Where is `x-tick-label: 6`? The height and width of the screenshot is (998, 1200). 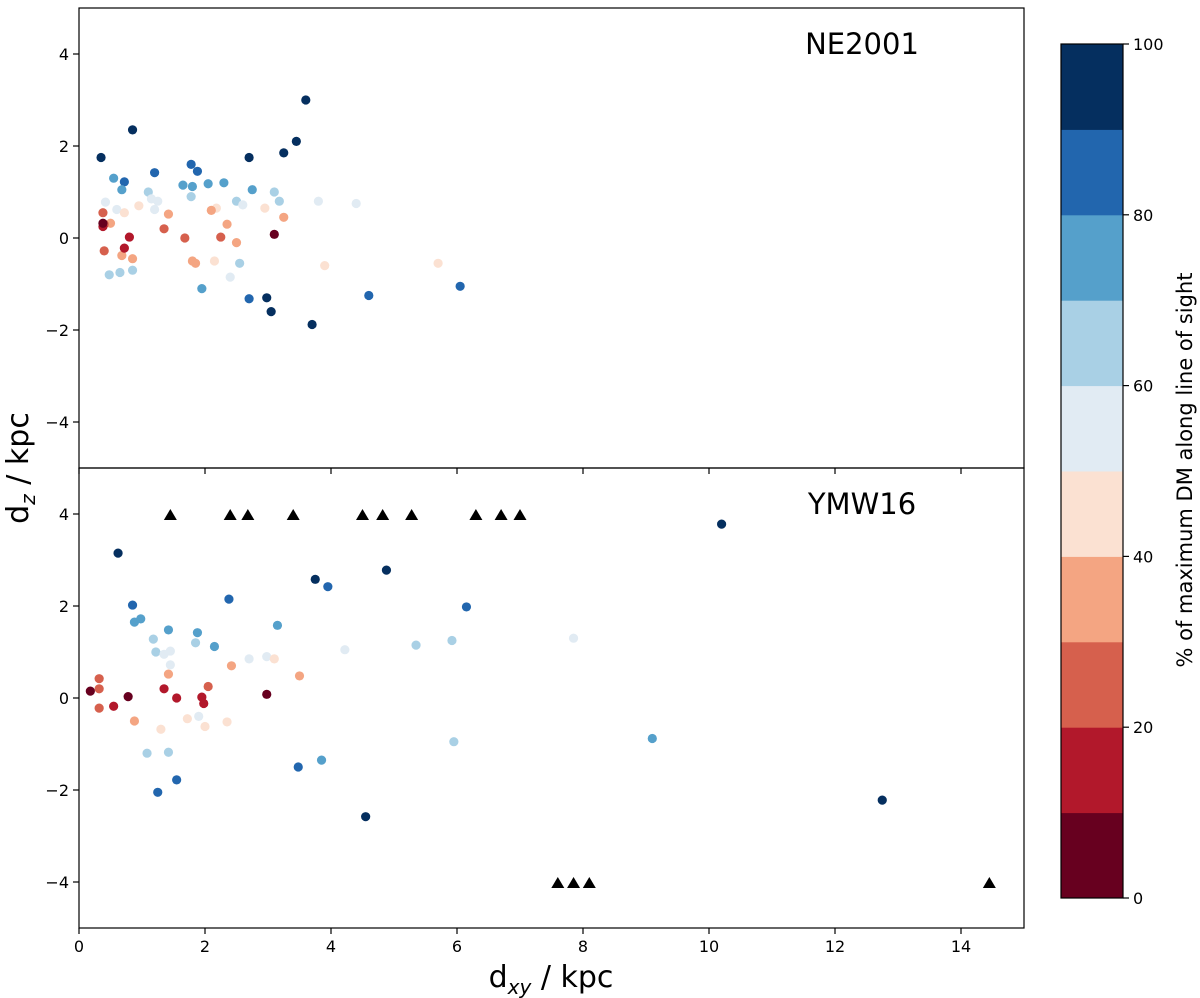 x-tick-label: 6 is located at coordinates (457, 946).